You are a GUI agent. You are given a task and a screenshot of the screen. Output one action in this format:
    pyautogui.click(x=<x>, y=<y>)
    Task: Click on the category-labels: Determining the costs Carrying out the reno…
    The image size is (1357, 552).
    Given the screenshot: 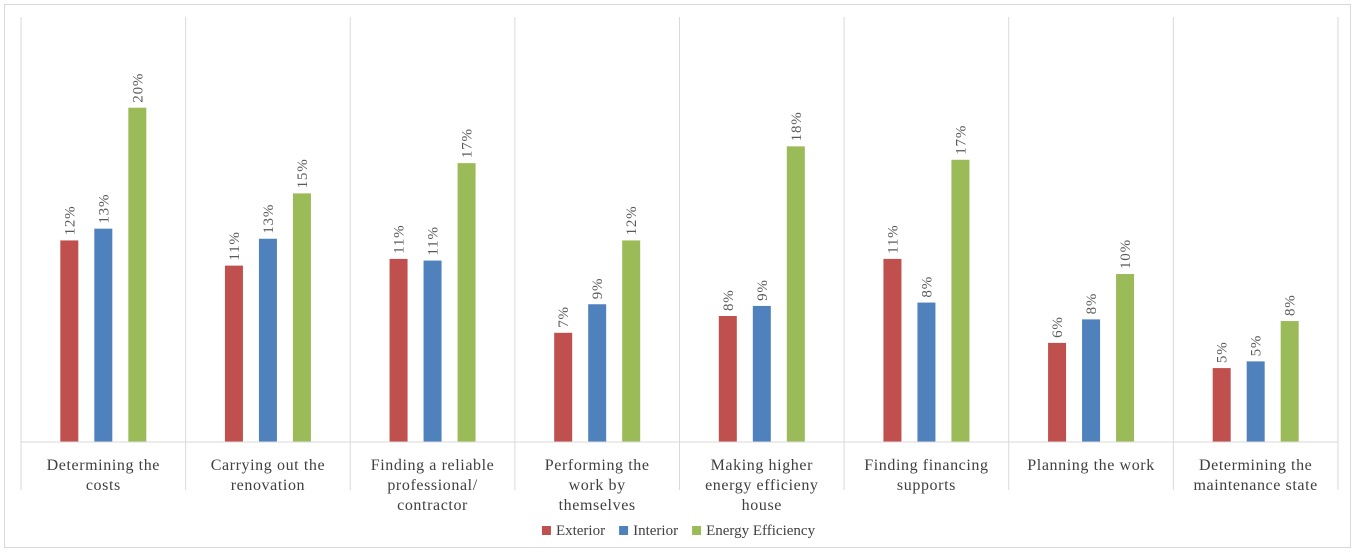 What is the action you would take?
    pyautogui.click(x=682, y=485)
    